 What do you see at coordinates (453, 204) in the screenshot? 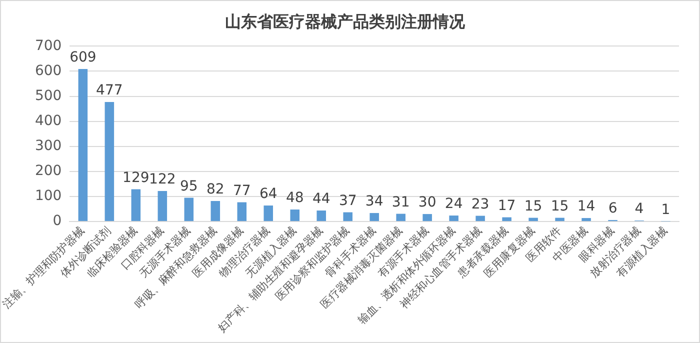
I see `data-label: 24` at bounding box center [453, 204].